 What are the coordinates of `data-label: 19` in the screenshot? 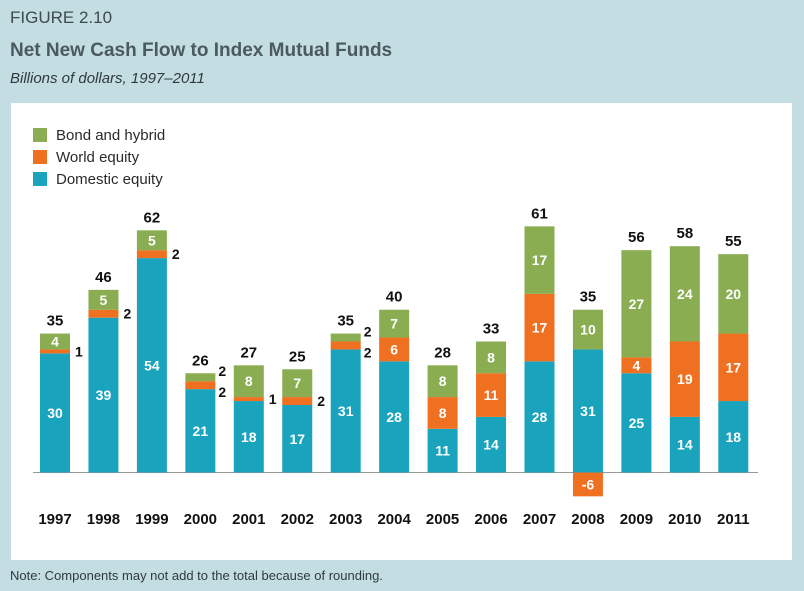 It's located at (685, 379).